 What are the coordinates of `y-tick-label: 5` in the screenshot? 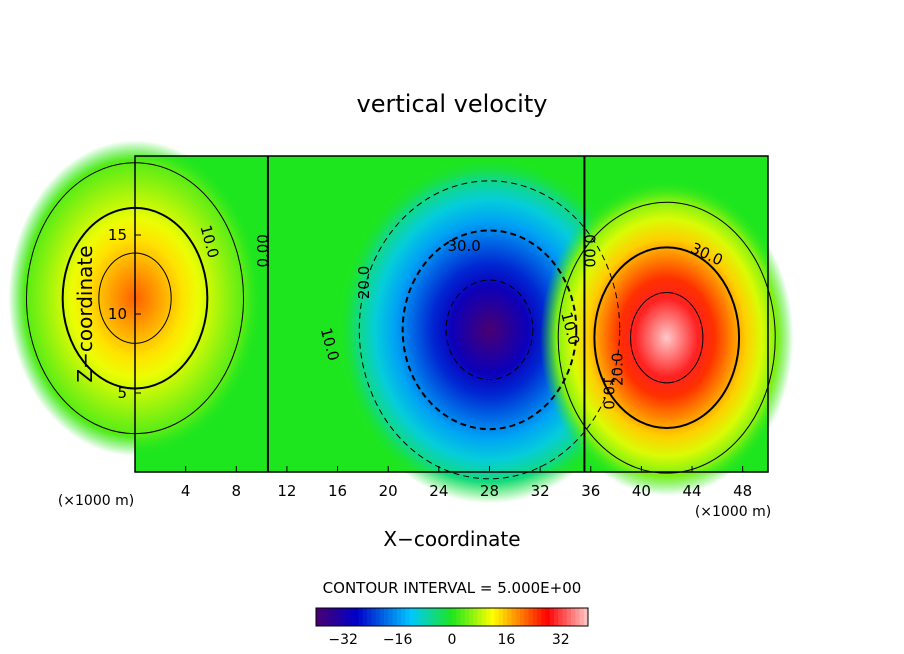 It's located at (122, 393).